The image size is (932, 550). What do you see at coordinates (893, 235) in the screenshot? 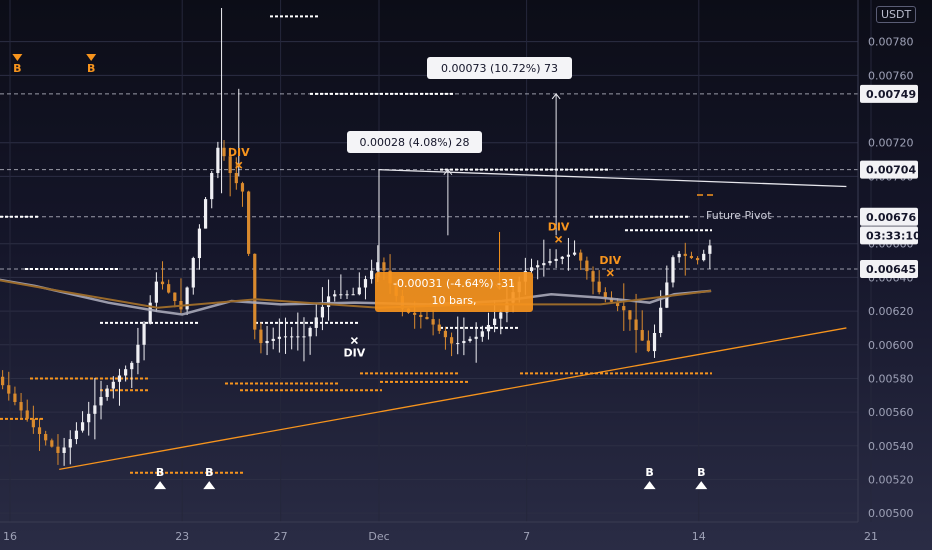
I see `countdown-tag: 03:33:10` at bounding box center [893, 235].